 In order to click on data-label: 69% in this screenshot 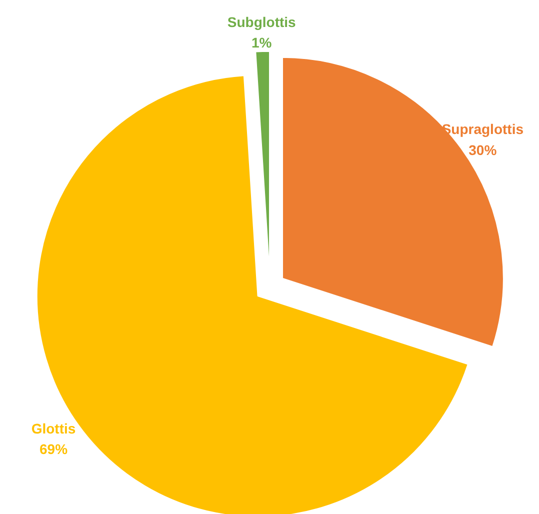, I will do `click(54, 449)`.